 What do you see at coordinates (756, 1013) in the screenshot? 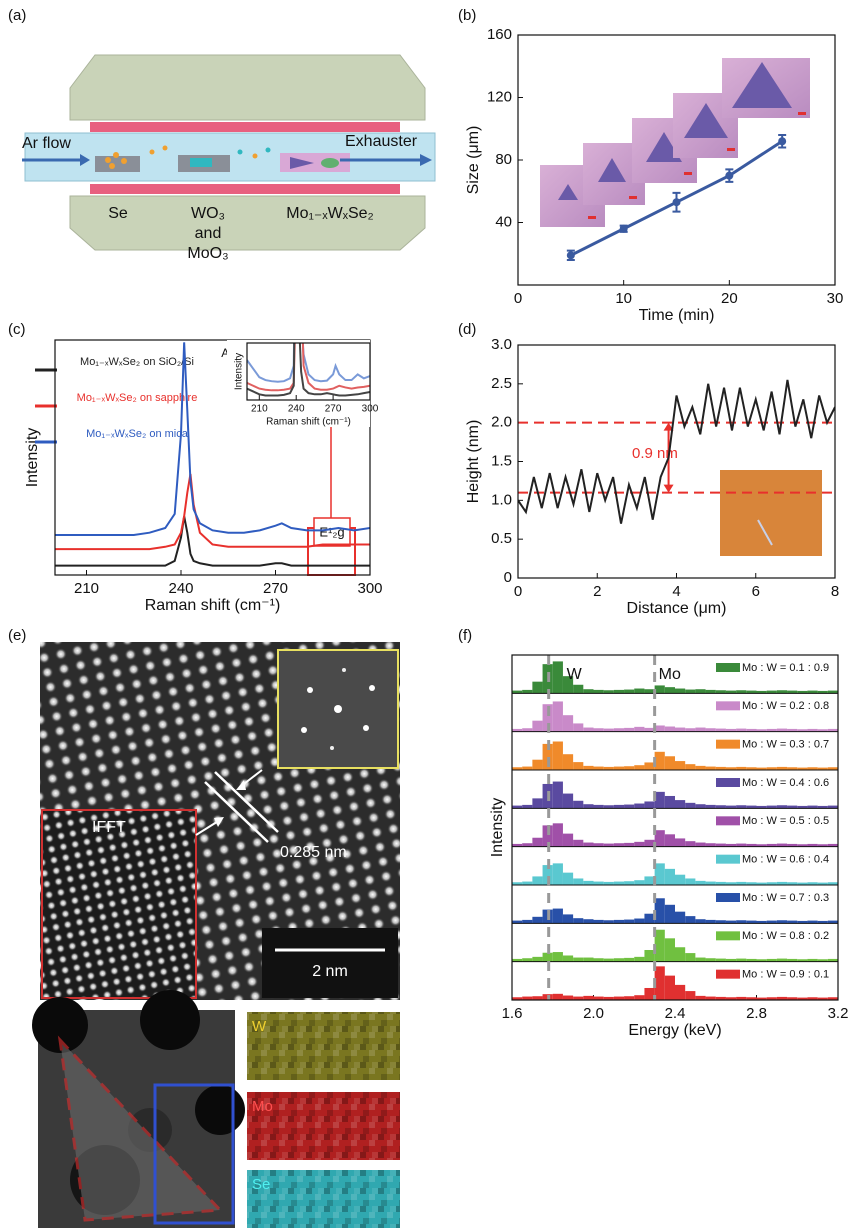
I see `x-tick-label: 2.8` at bounding box center [756, 1013].